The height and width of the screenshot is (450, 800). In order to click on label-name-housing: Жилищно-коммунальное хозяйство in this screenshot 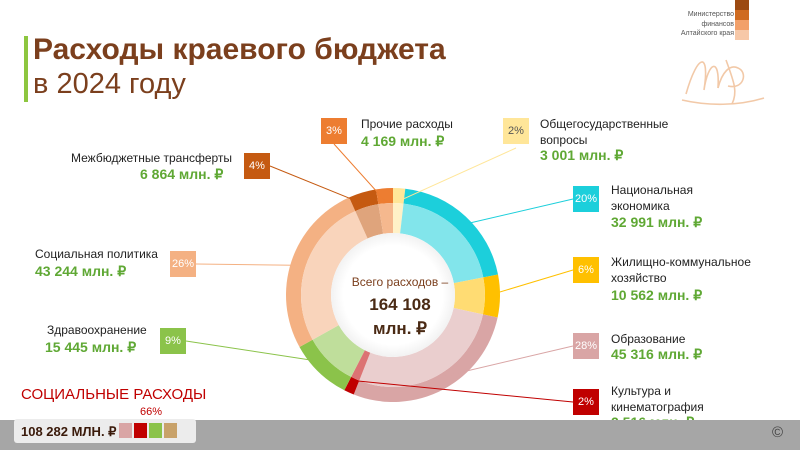, I will do `click(681, 270)`.